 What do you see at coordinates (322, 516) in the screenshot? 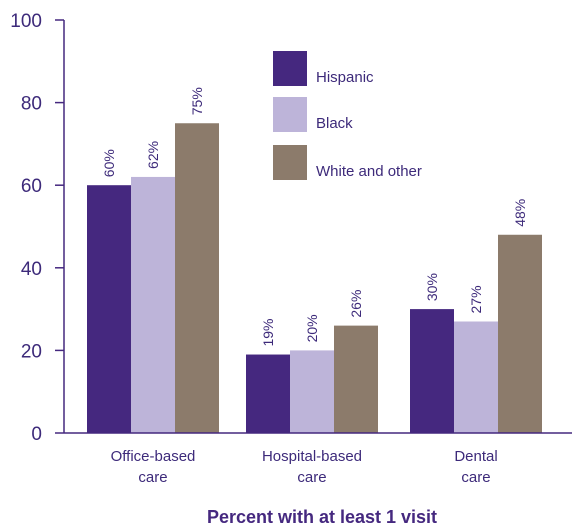
I see `x-axis-title: Percent with at least 1 visit` at bounding box center [322, 516].